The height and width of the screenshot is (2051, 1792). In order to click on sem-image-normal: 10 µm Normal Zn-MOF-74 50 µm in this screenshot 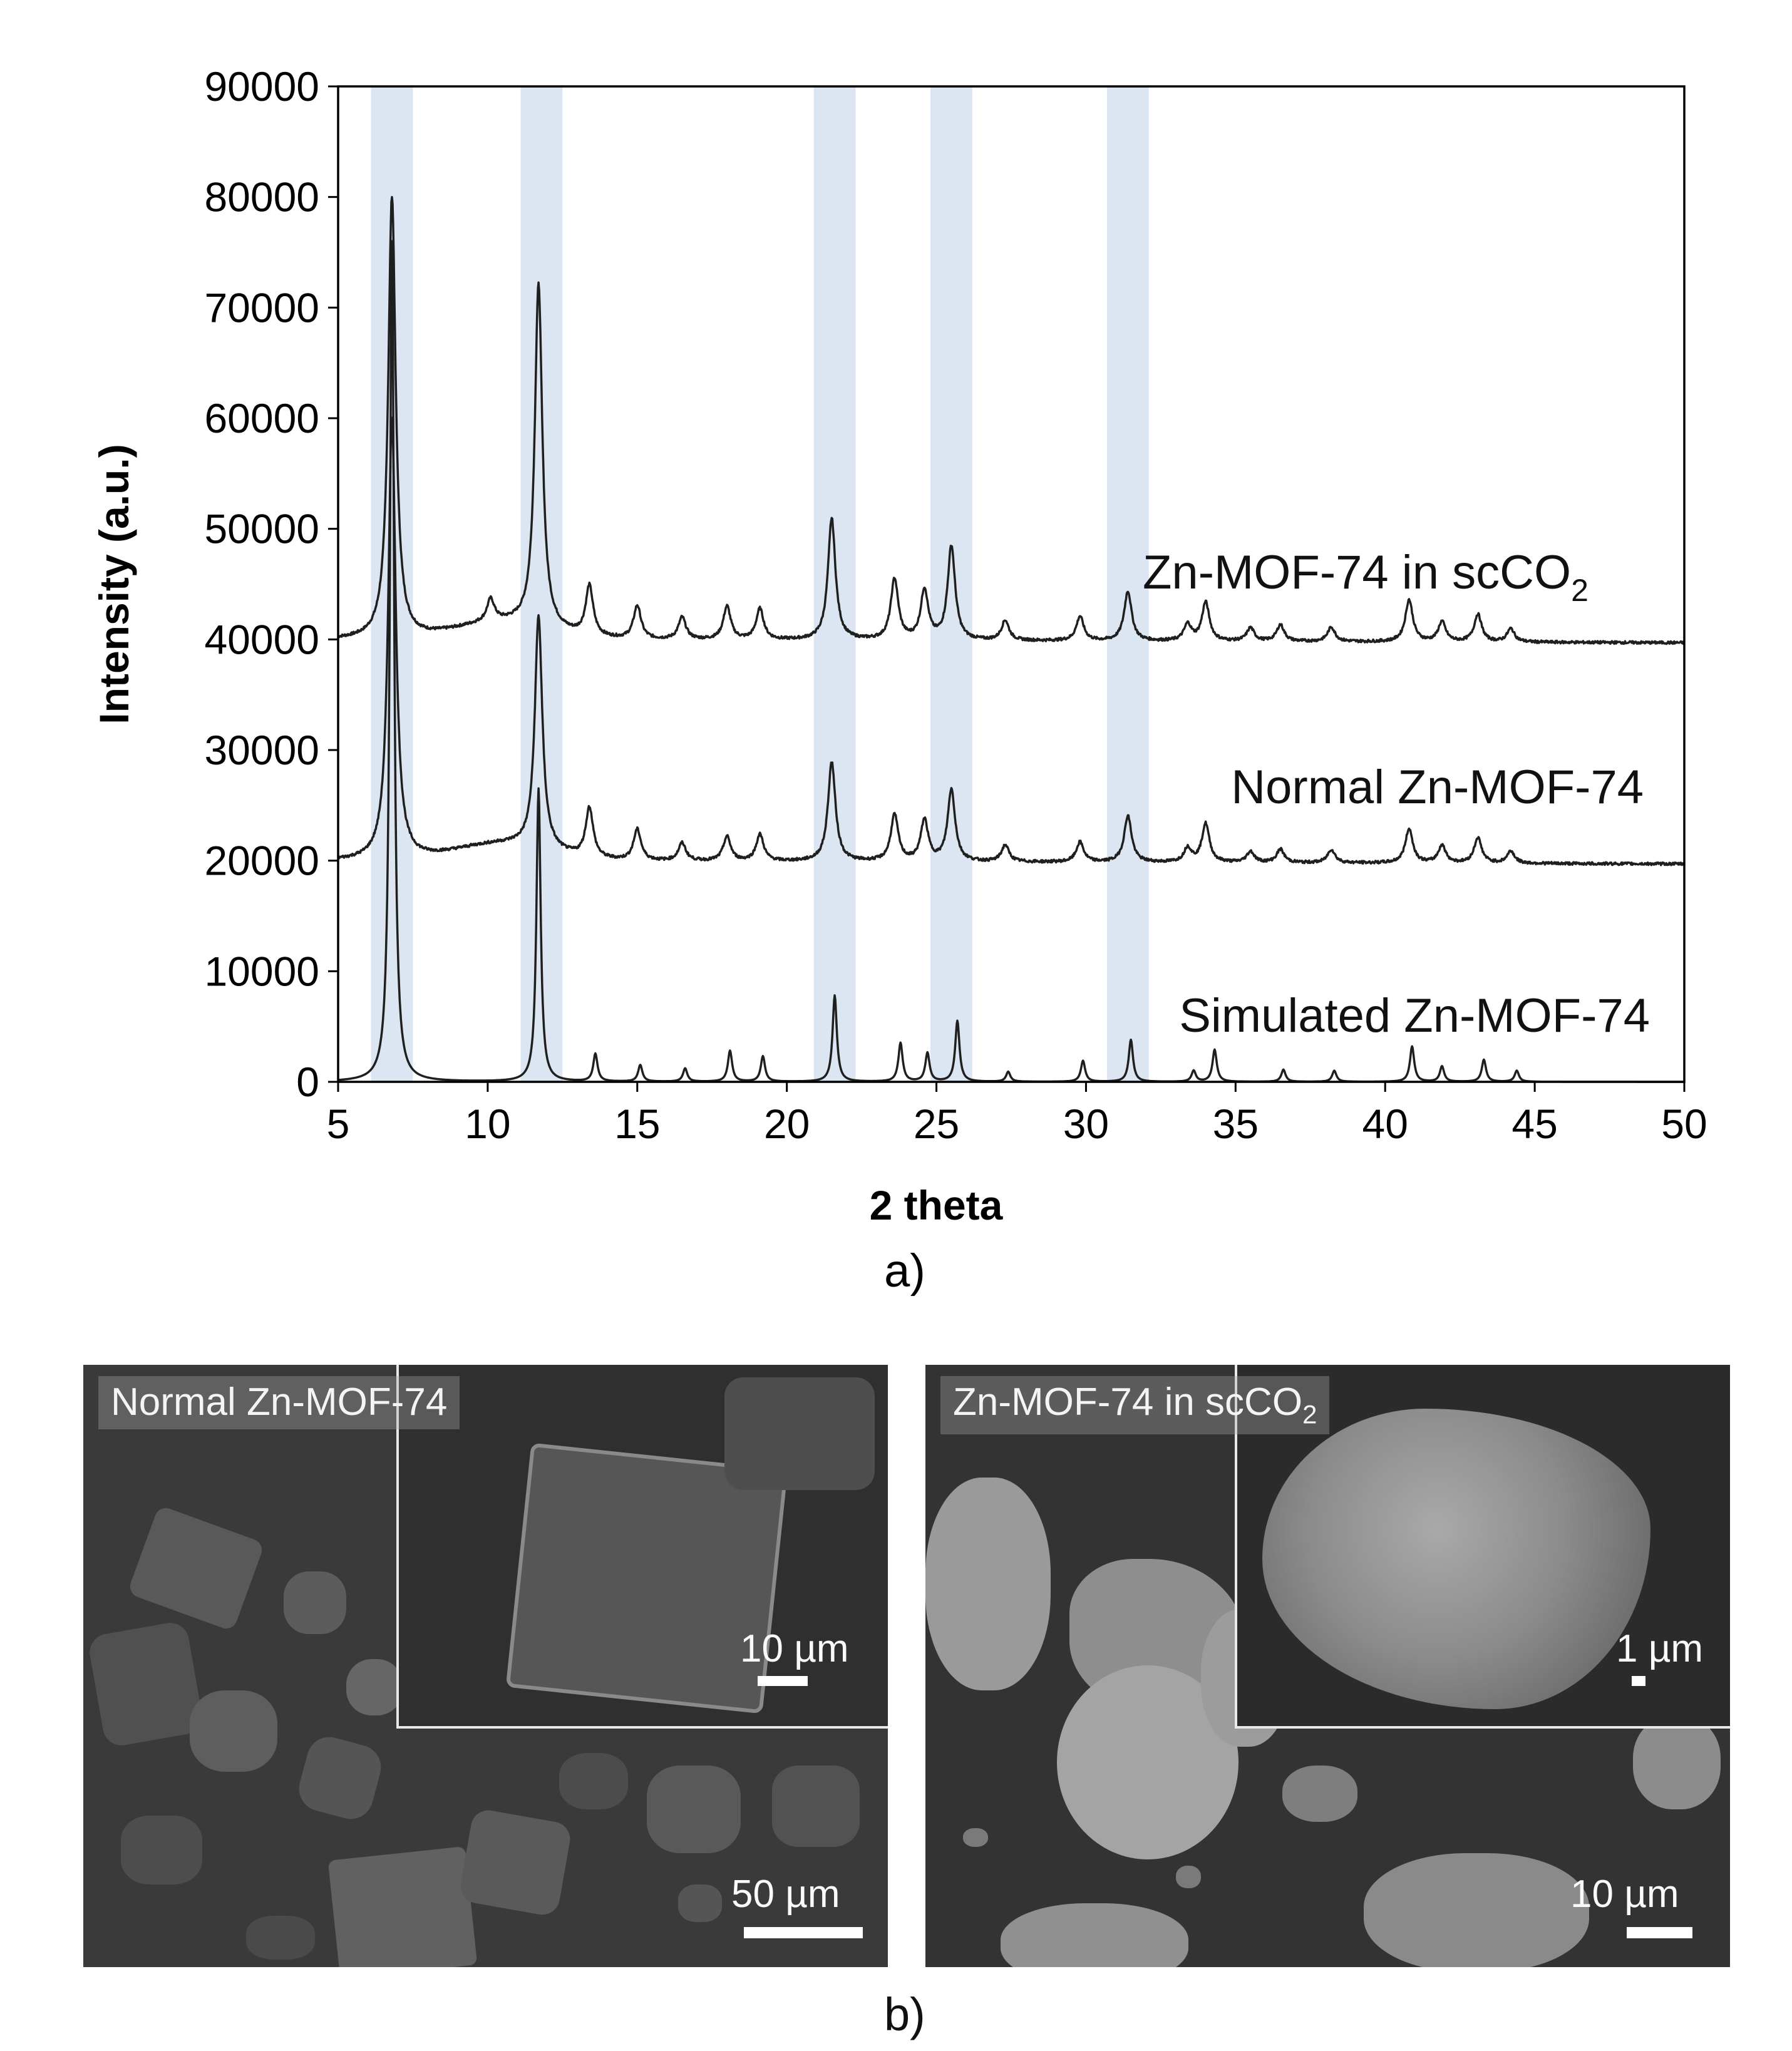, I will do `click(485, 1666)`.